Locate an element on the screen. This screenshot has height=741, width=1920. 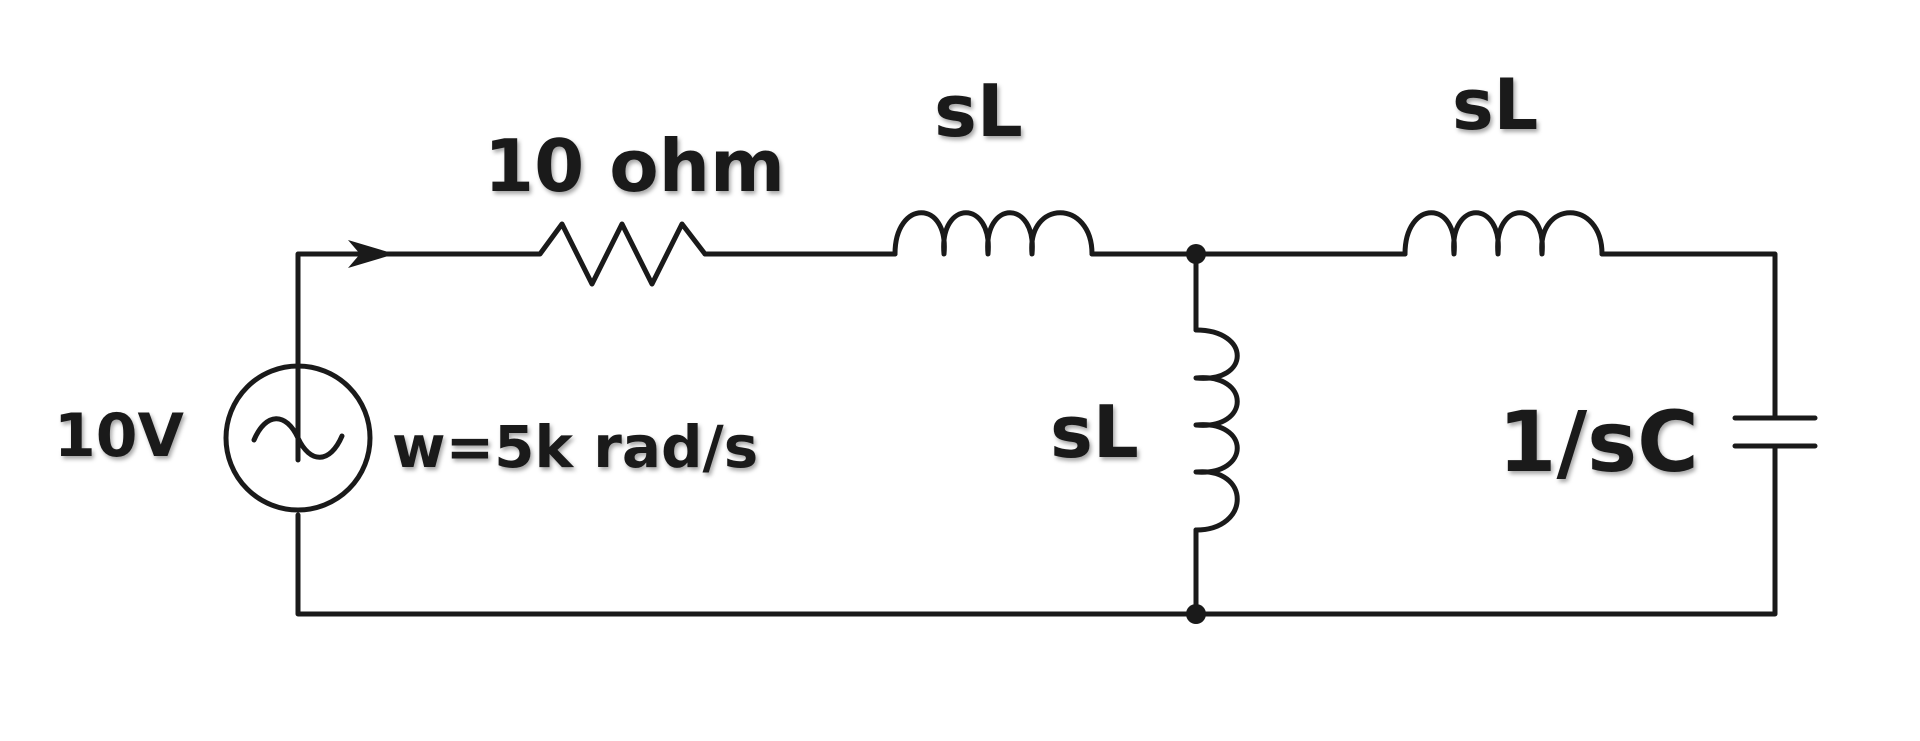
series-inductor-2-label: sL is located at coordinates (1495, 105).